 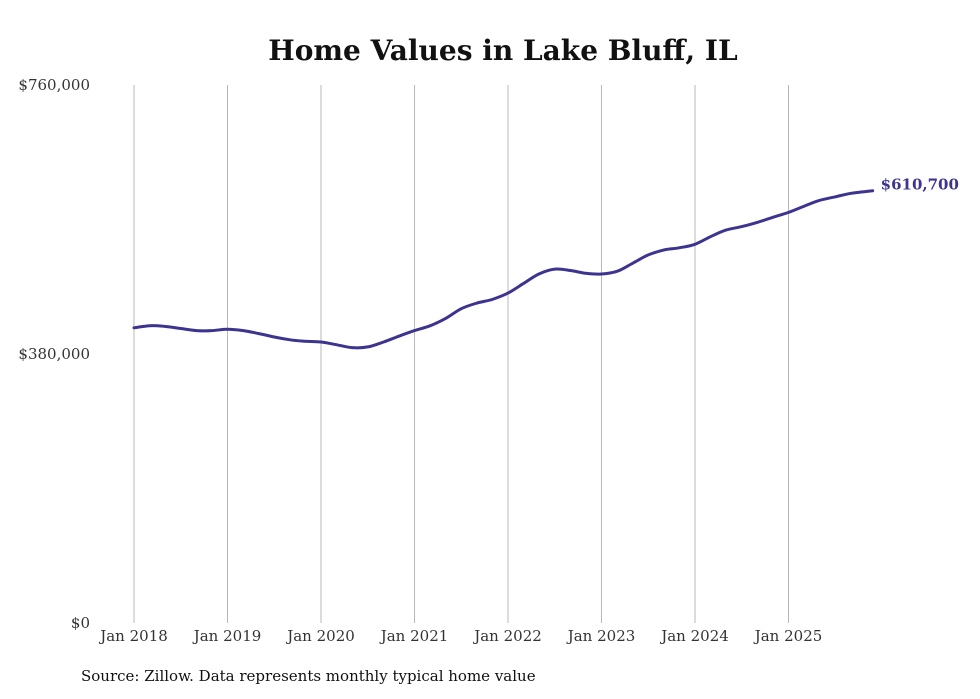 I want to click on x-tick-label: Jan 2021, so click(x=414, y=636).